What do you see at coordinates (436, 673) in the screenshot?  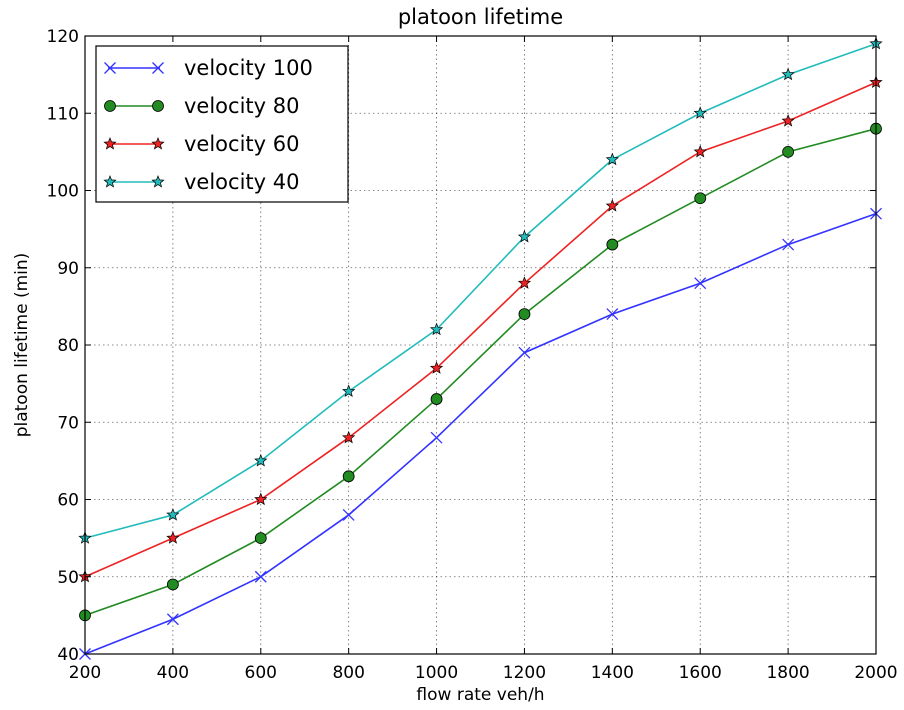 I see `x-tick-label: 1000` at bounding box center [436, 673].